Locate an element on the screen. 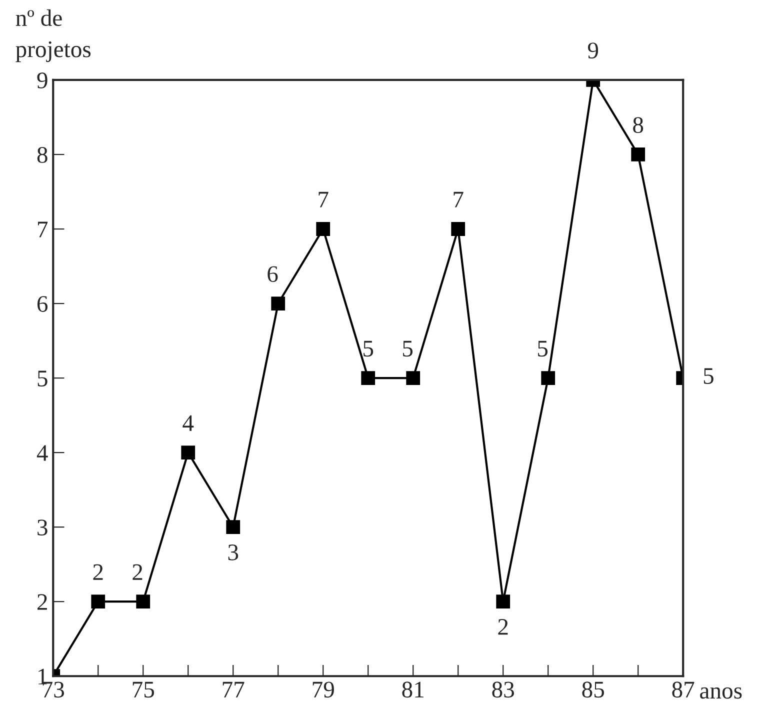 The image size is (759, 727). data-label: 8 is located at coordinates (638, 125).